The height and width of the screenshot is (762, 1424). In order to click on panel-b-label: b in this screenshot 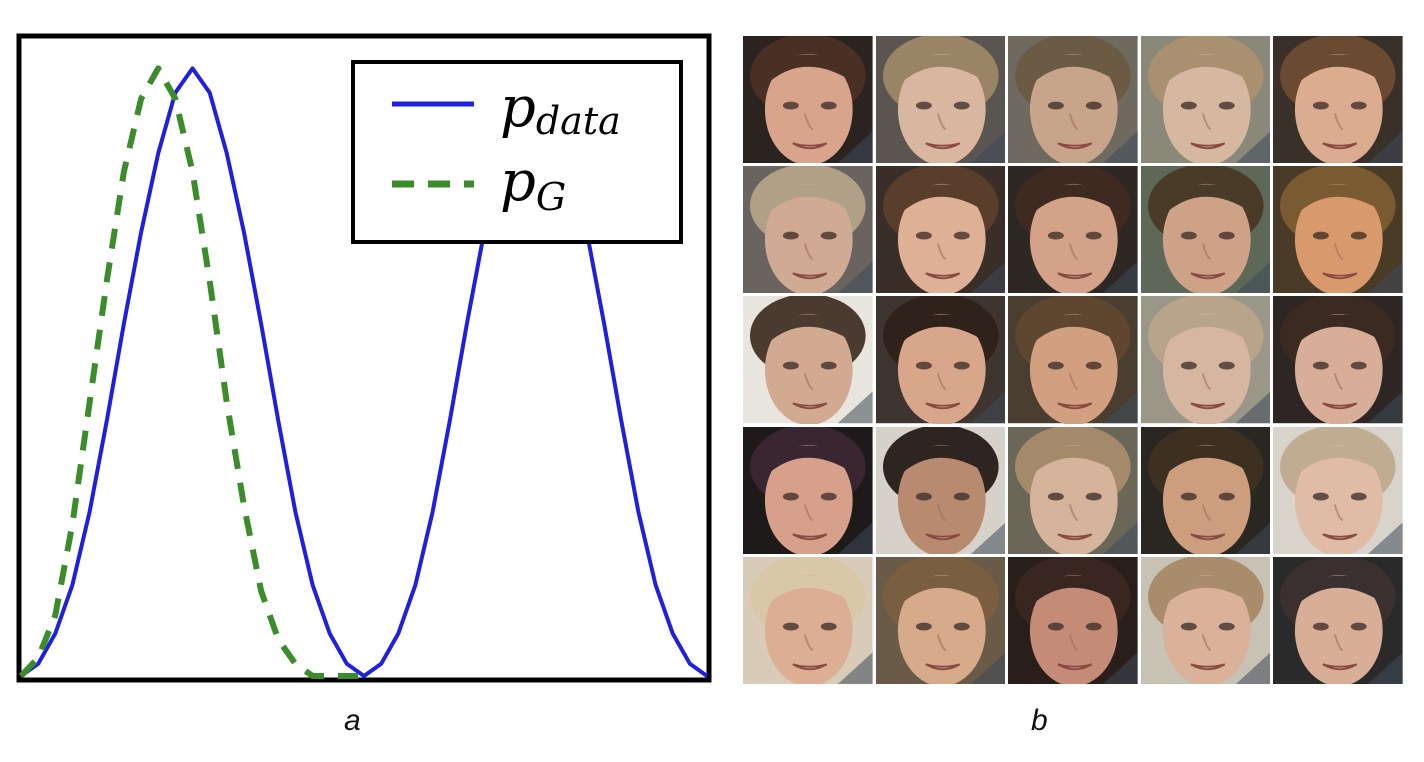, I will do `click(1039, 720)`.